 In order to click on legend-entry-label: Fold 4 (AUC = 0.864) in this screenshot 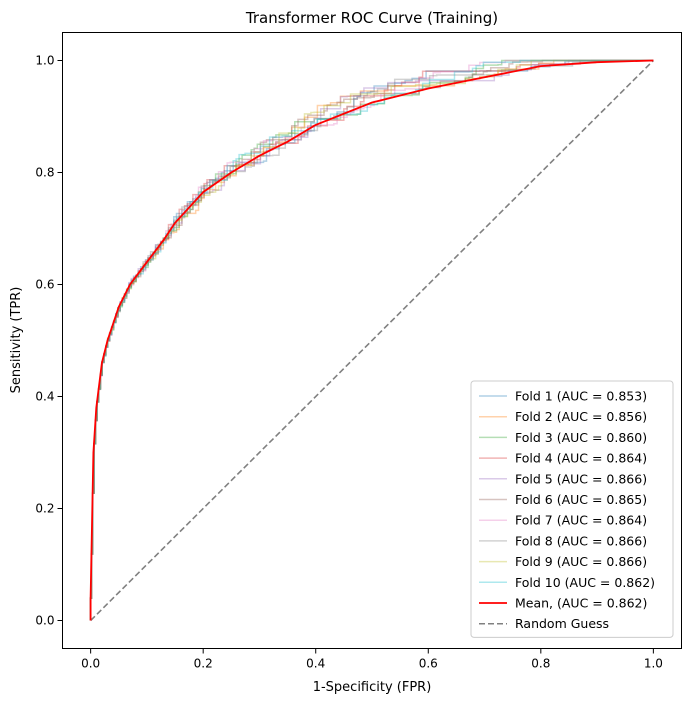, I will do `click(581, 458)`.